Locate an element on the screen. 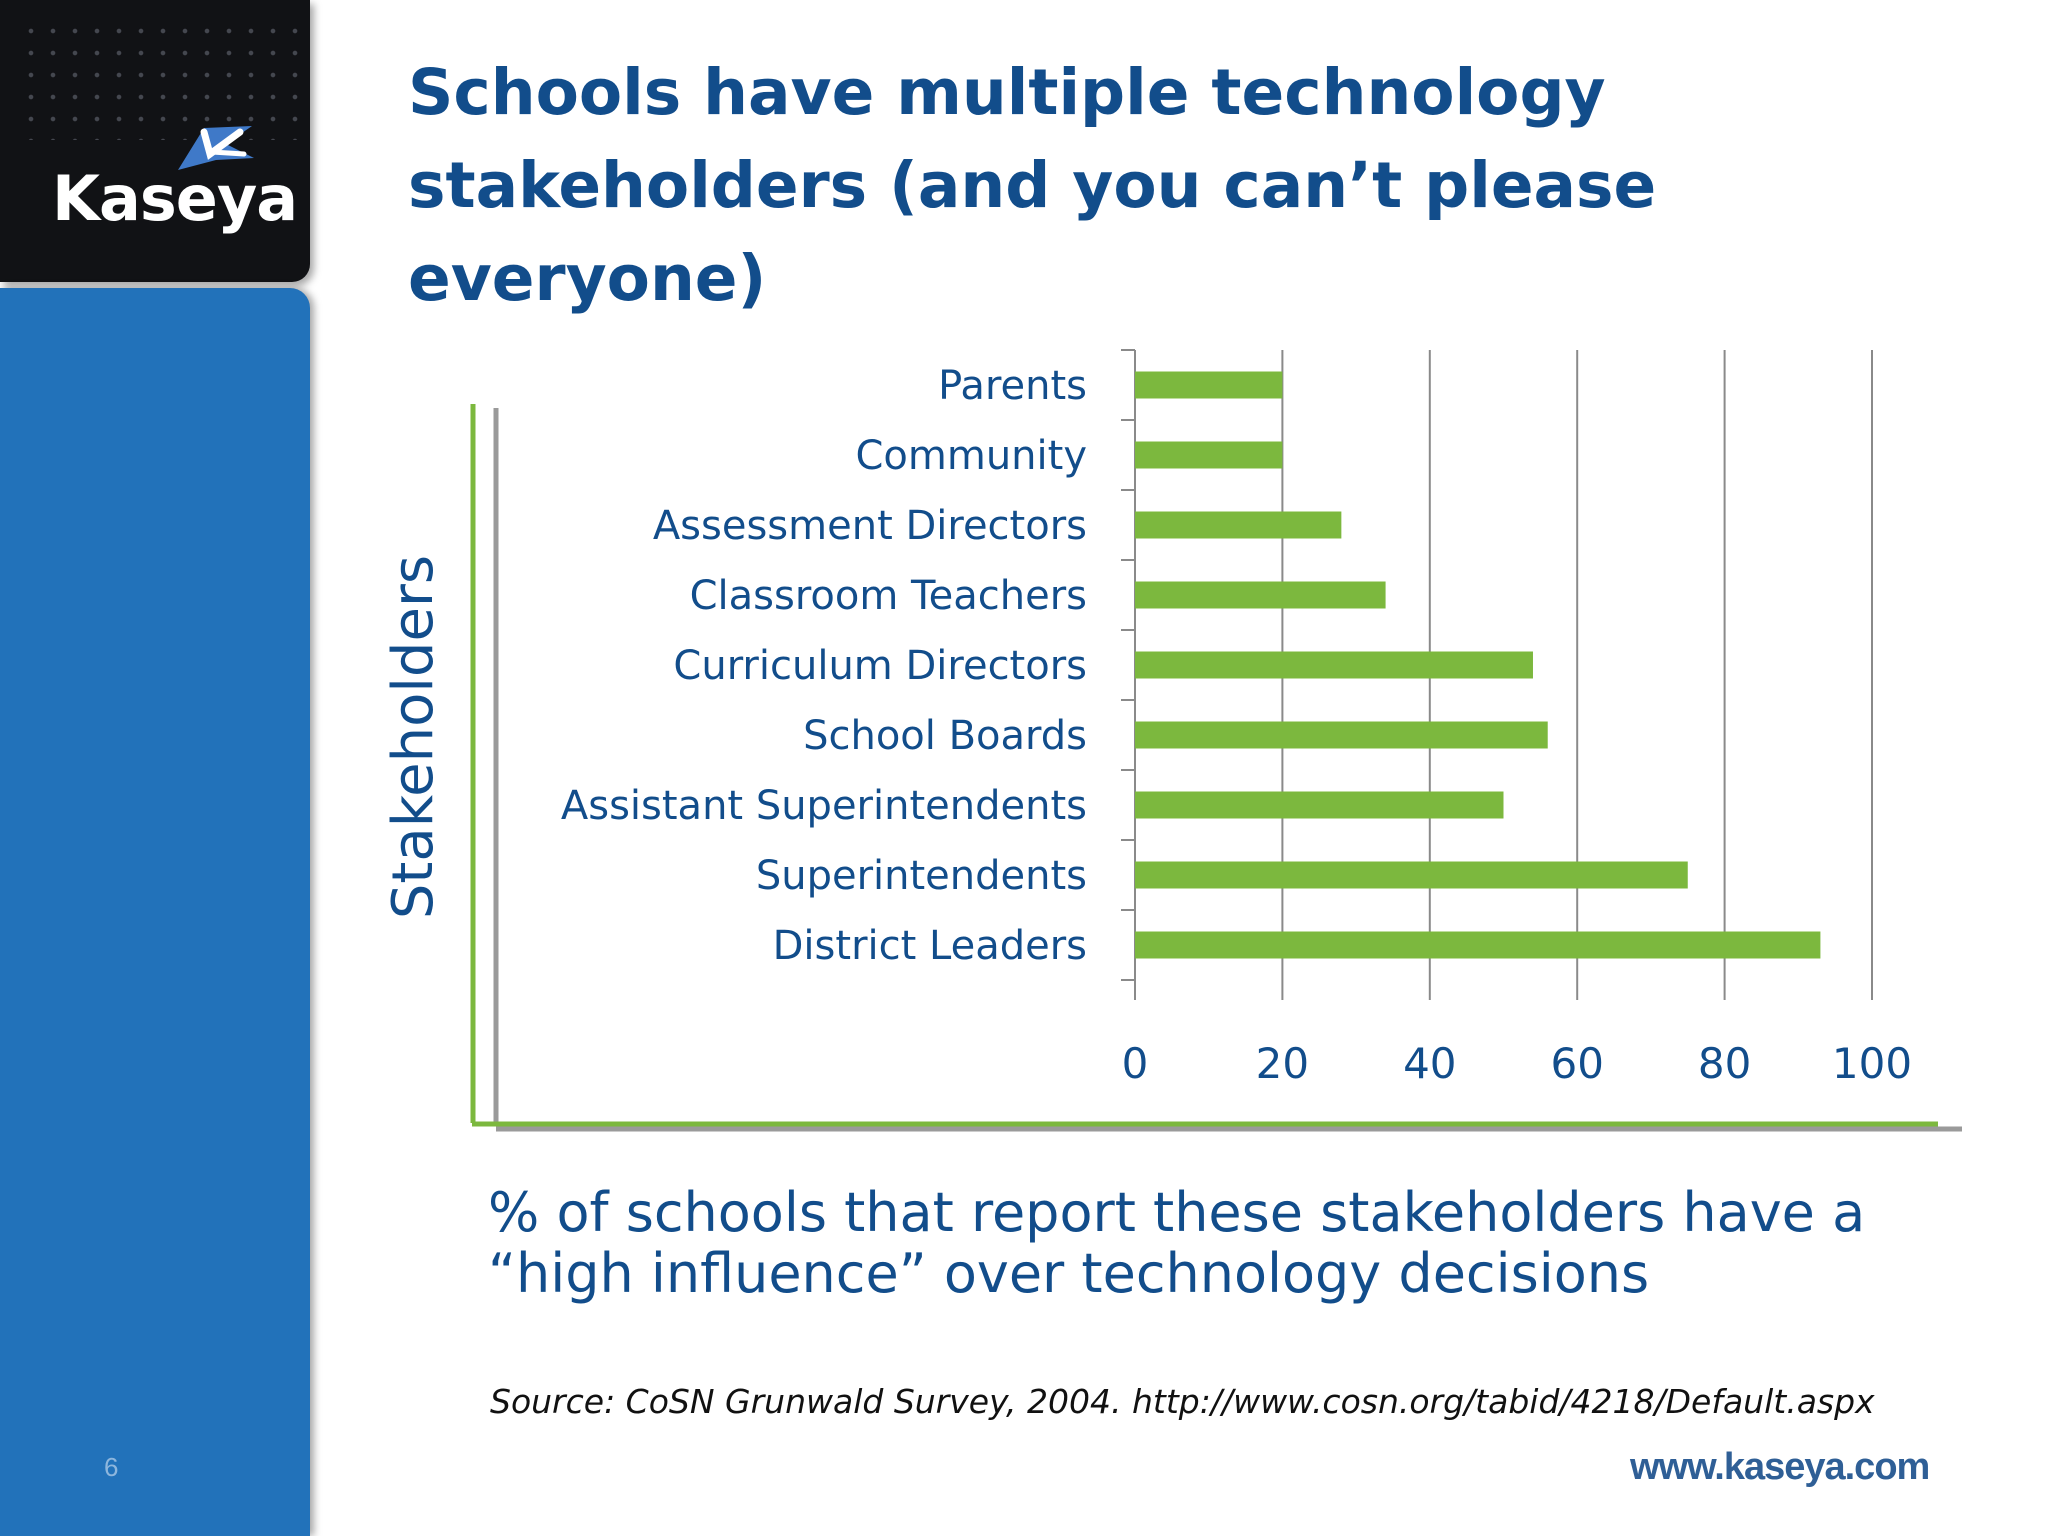  x-tick-label: 60 is located at coordinates (1576, 1063).